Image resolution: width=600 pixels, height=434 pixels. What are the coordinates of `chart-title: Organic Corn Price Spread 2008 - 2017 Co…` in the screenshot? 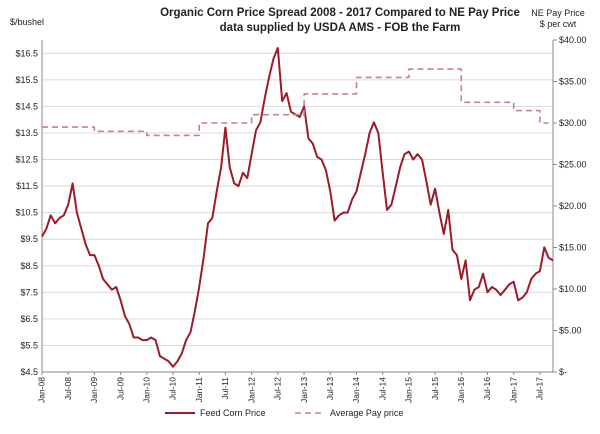 It's located at (340, 13).